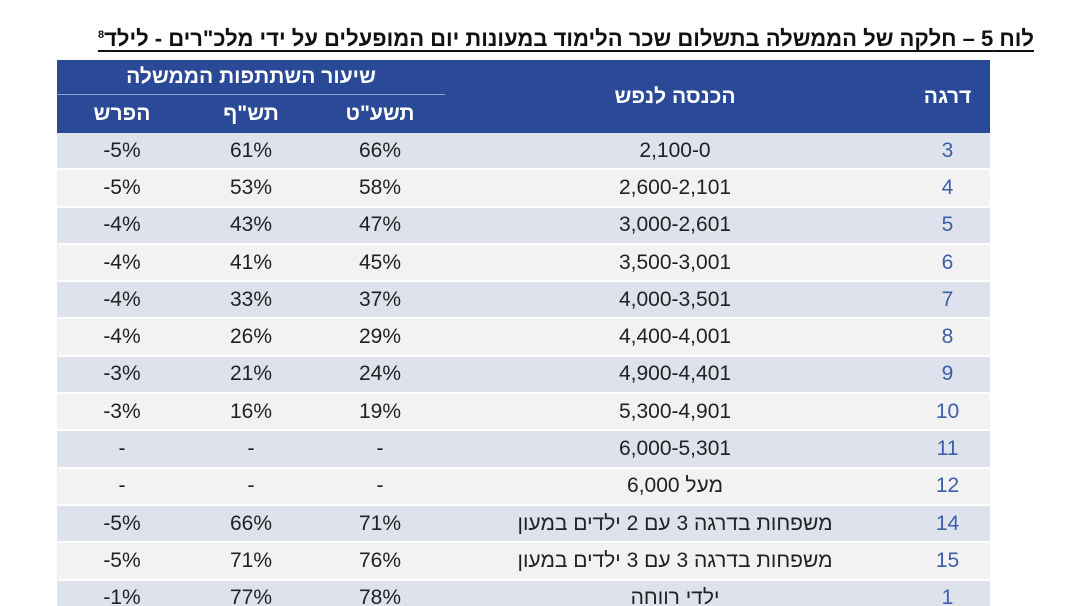  Describe the element at coordinates (251, 263) in the screenshot. I see `year2-cell: 41%` at that location.